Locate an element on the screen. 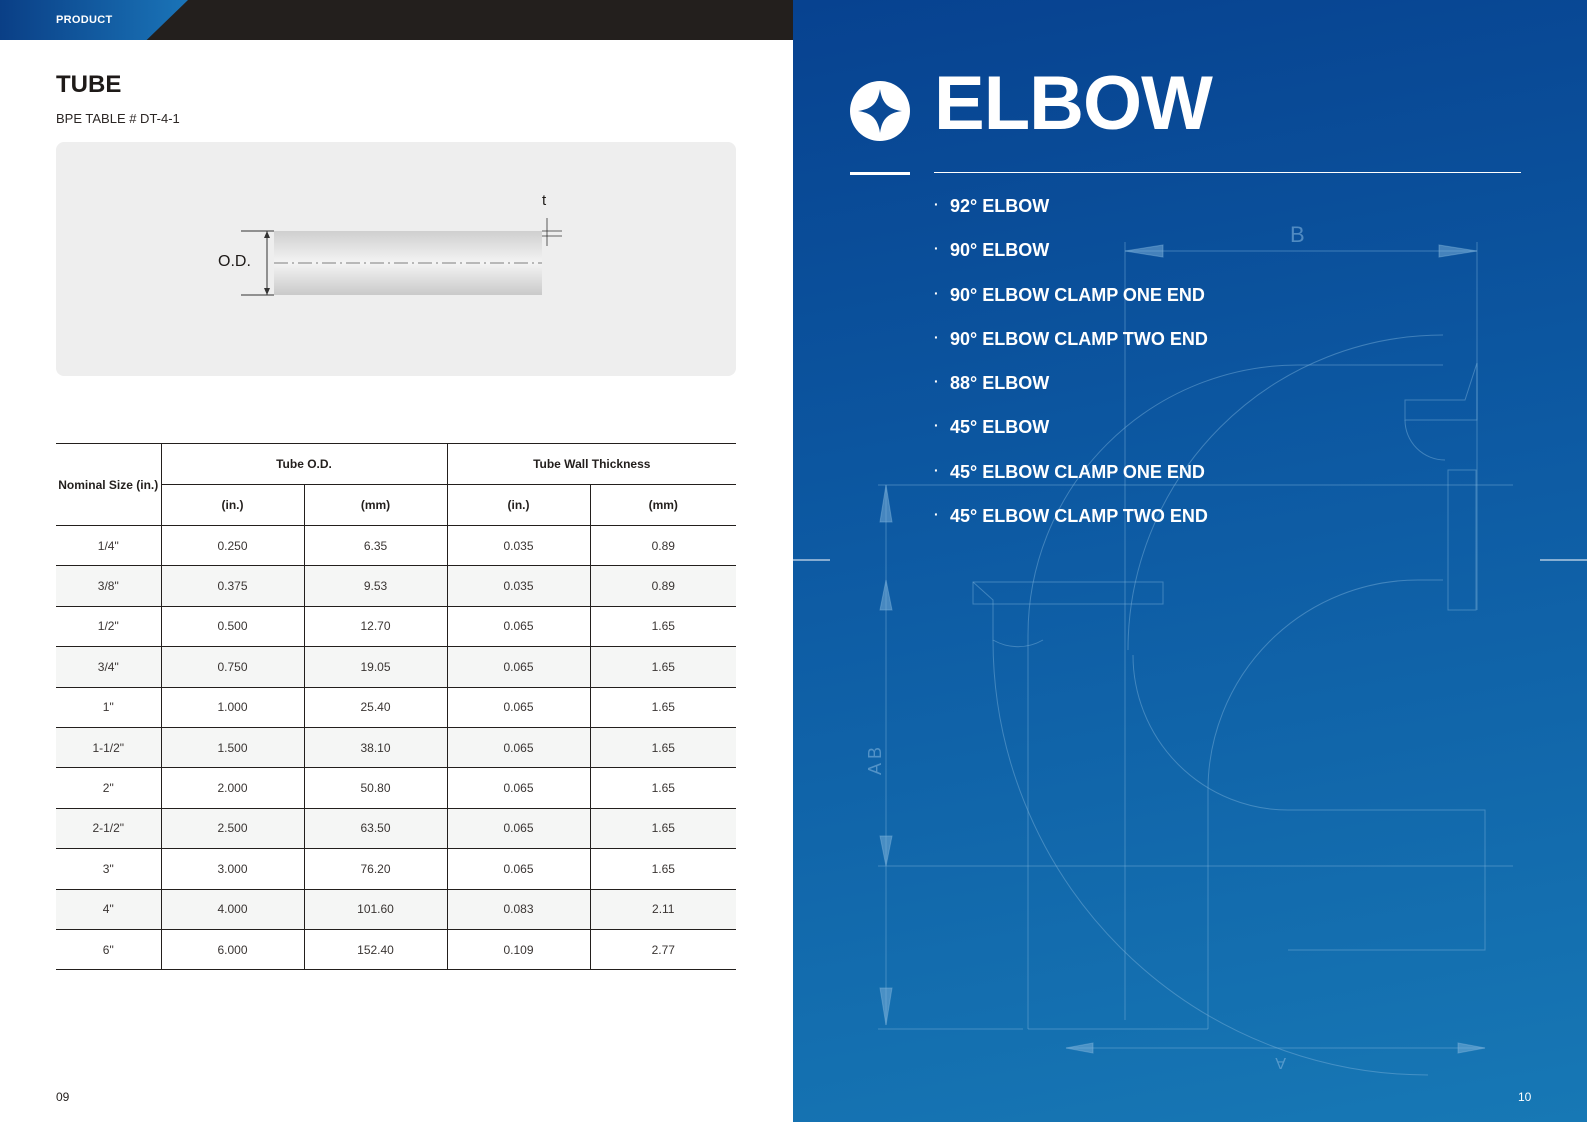  od-in-header: (in.) is located at coordinates (232, 505).